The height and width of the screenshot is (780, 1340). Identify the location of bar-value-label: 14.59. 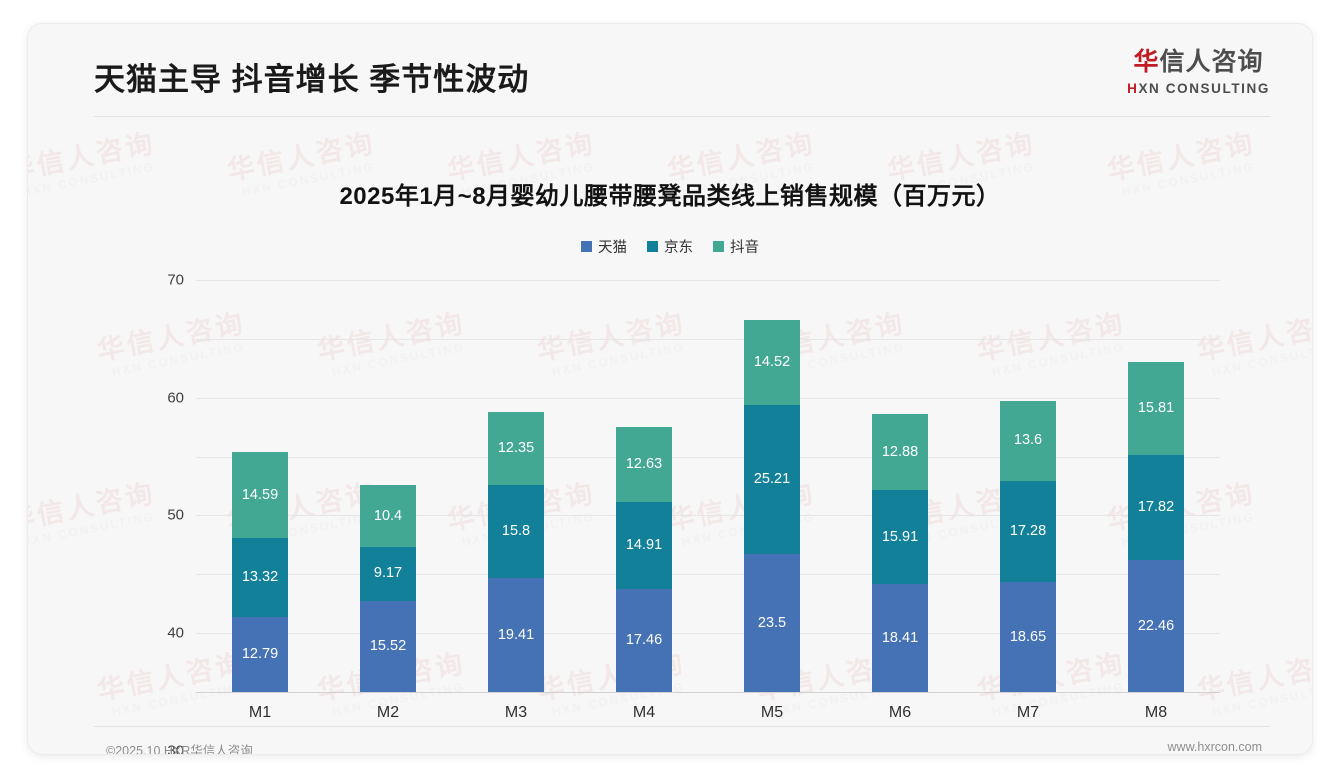
(260, 495).